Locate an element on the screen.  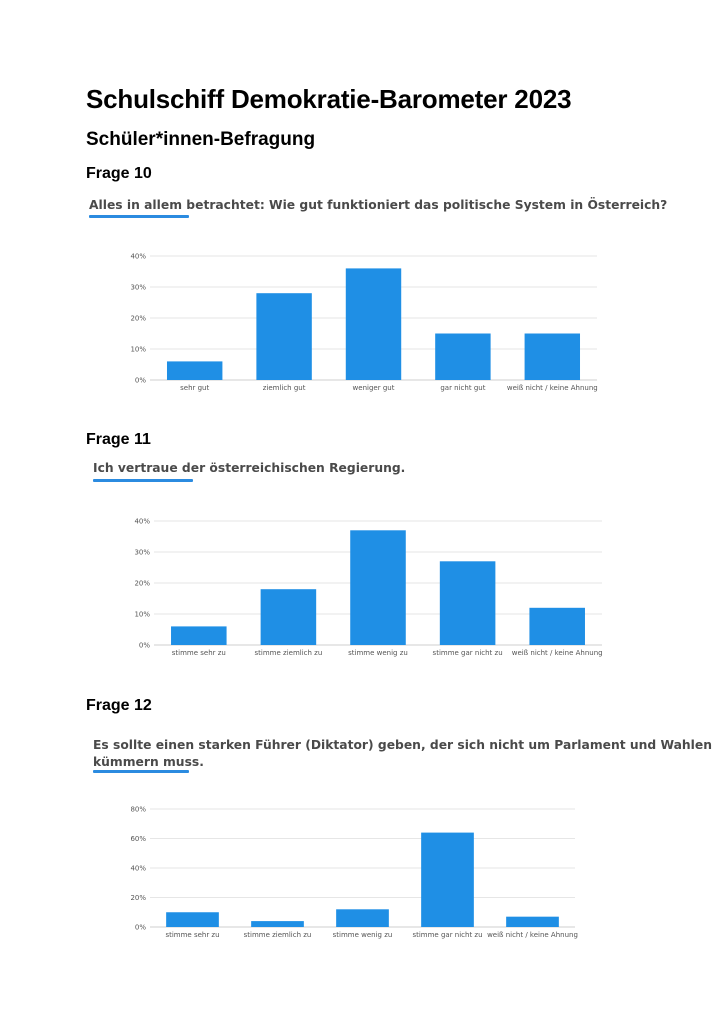
x-tick-label: weniger gut is located at coordinates (374, 388).